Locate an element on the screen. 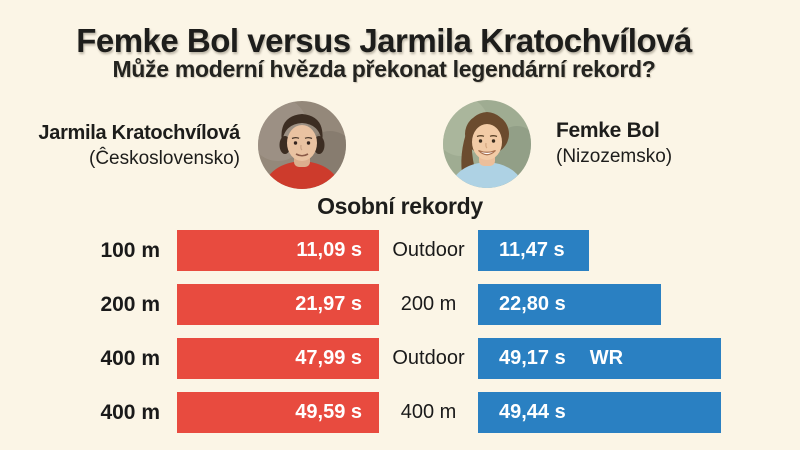 Image resolution: width=800 pixels, height=450 pixels. record-row-100m: 100 m 11,09 s Outdoor 11,47 s is located at coordinates (400, 250).